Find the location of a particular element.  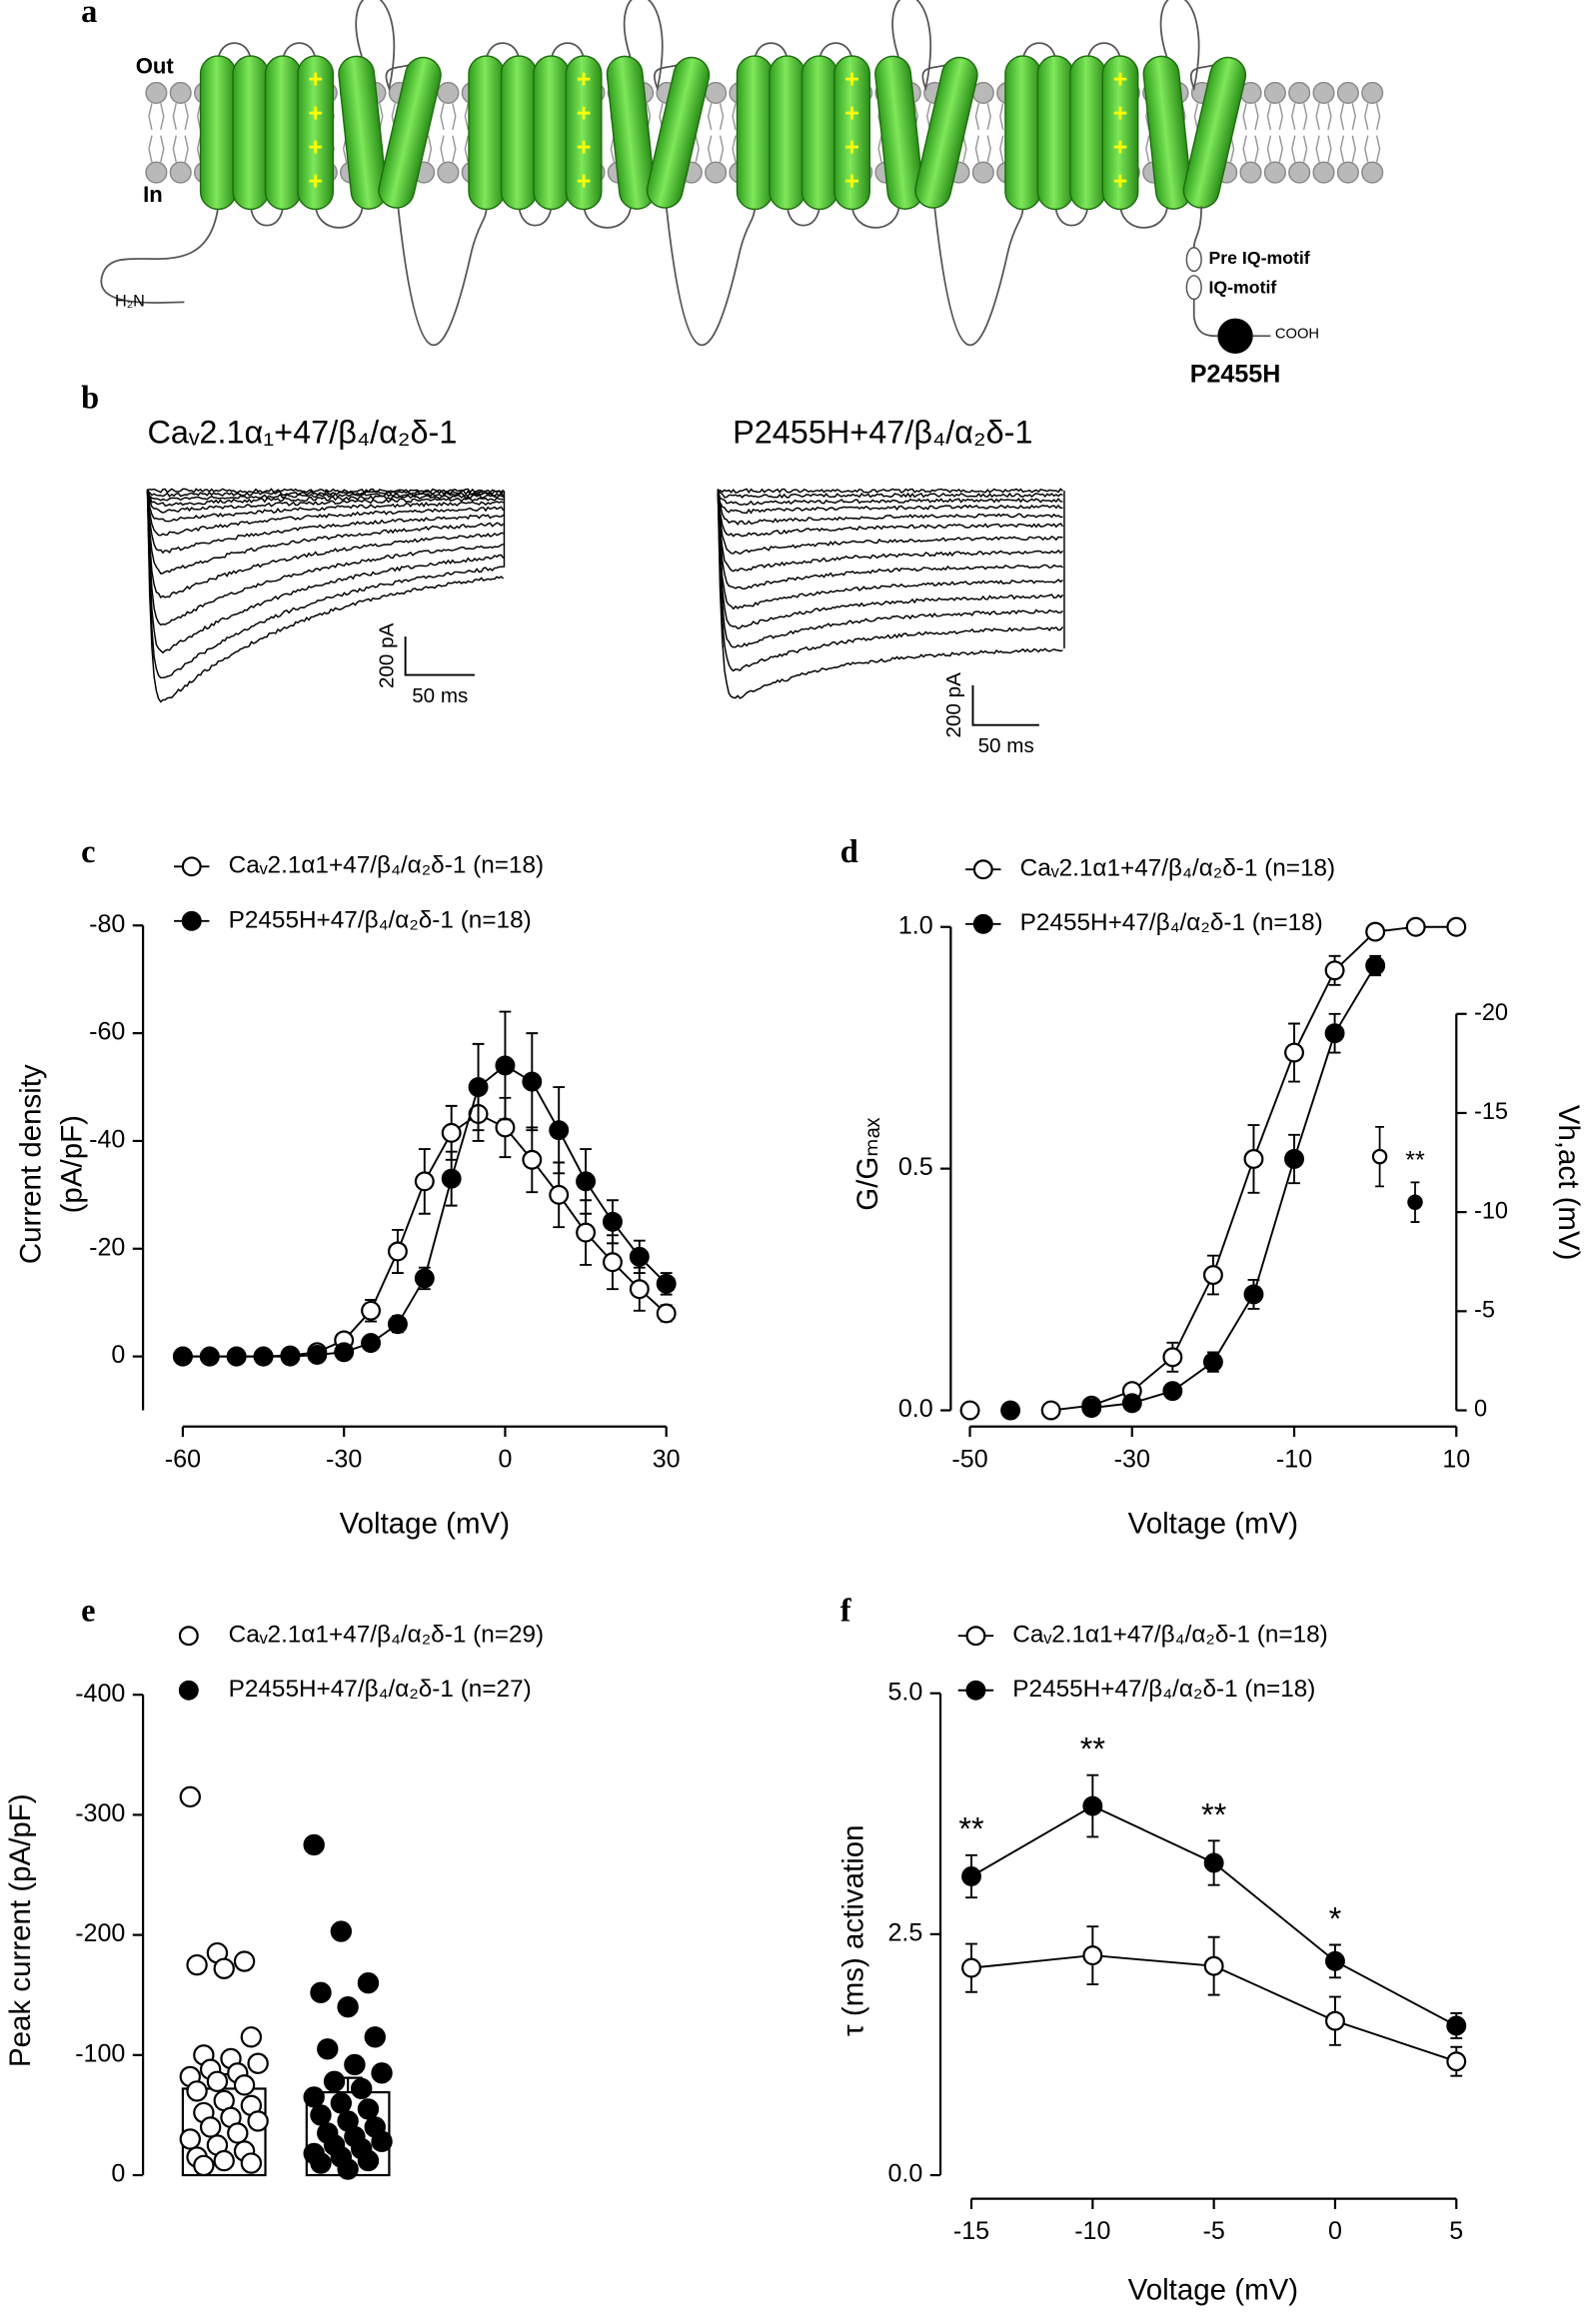

y-tick-label: 1.0 is located at coordinates (915, 925).